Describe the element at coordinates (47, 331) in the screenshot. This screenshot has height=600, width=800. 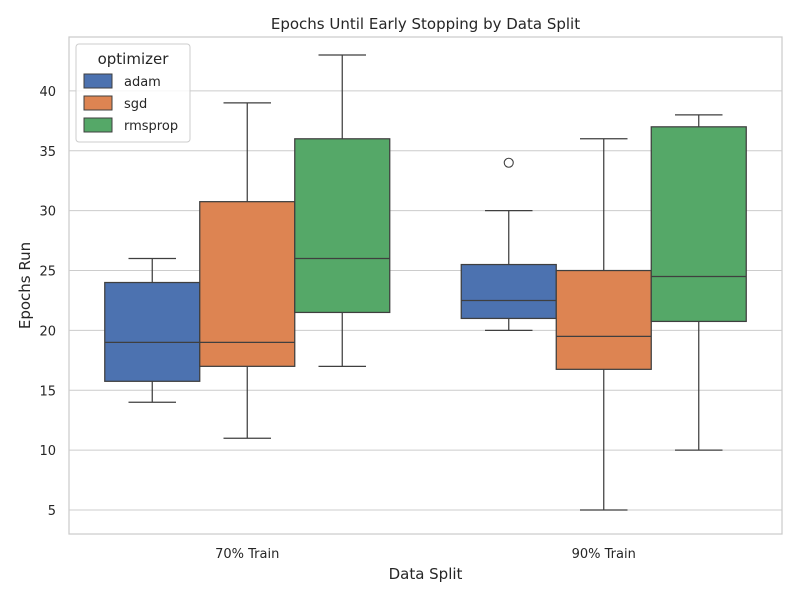
I see `y-tick-label: 20` at that location.